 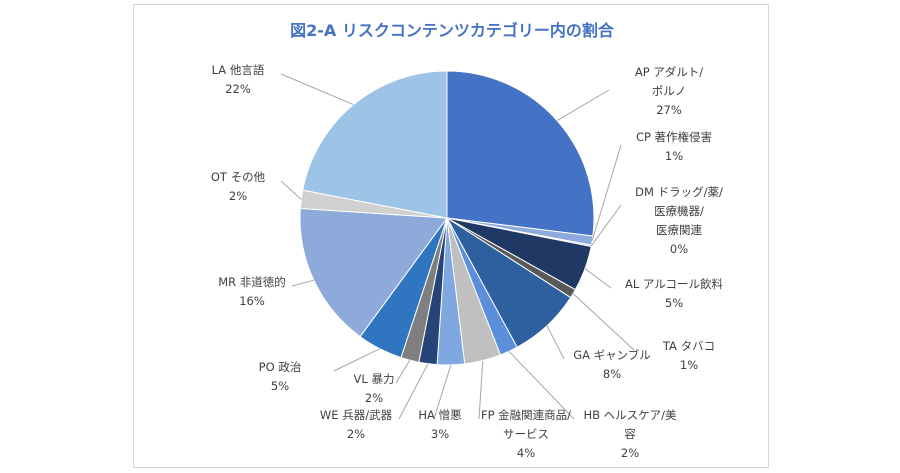 What do you see at coordinates (526, 415) in the screenshot?
I see `slice-name-line: FP 金融関連商品/` at bounding box center [526, 415].